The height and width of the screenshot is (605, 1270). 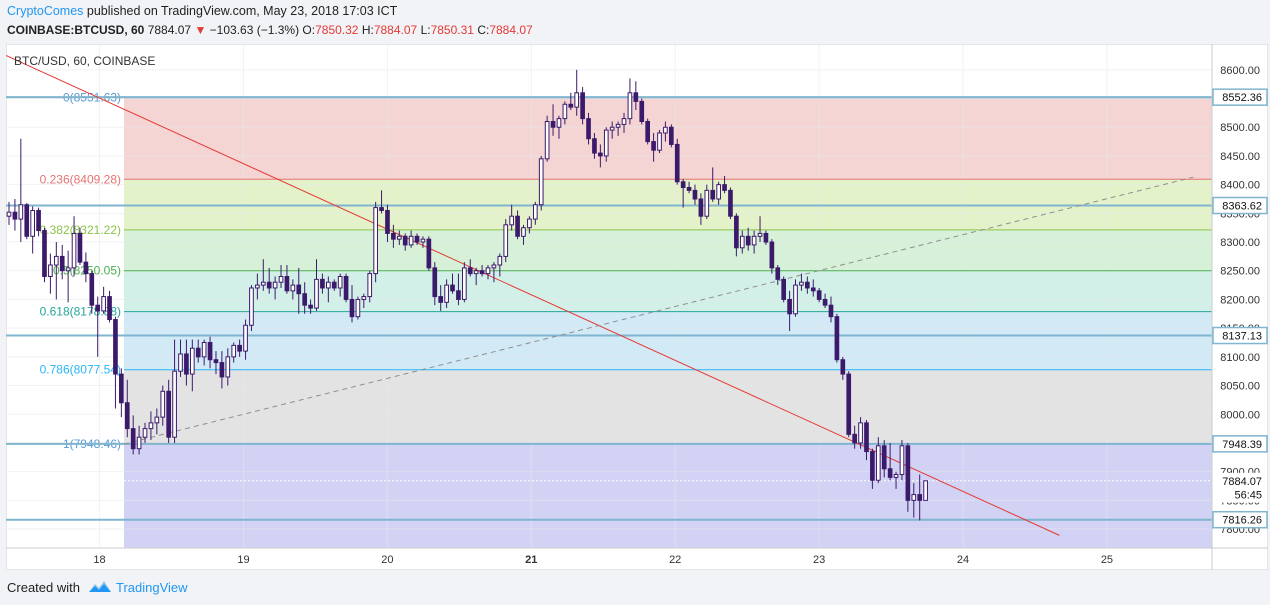 I want to click on author-link: CryptoComes, so click(x=45, y=11).